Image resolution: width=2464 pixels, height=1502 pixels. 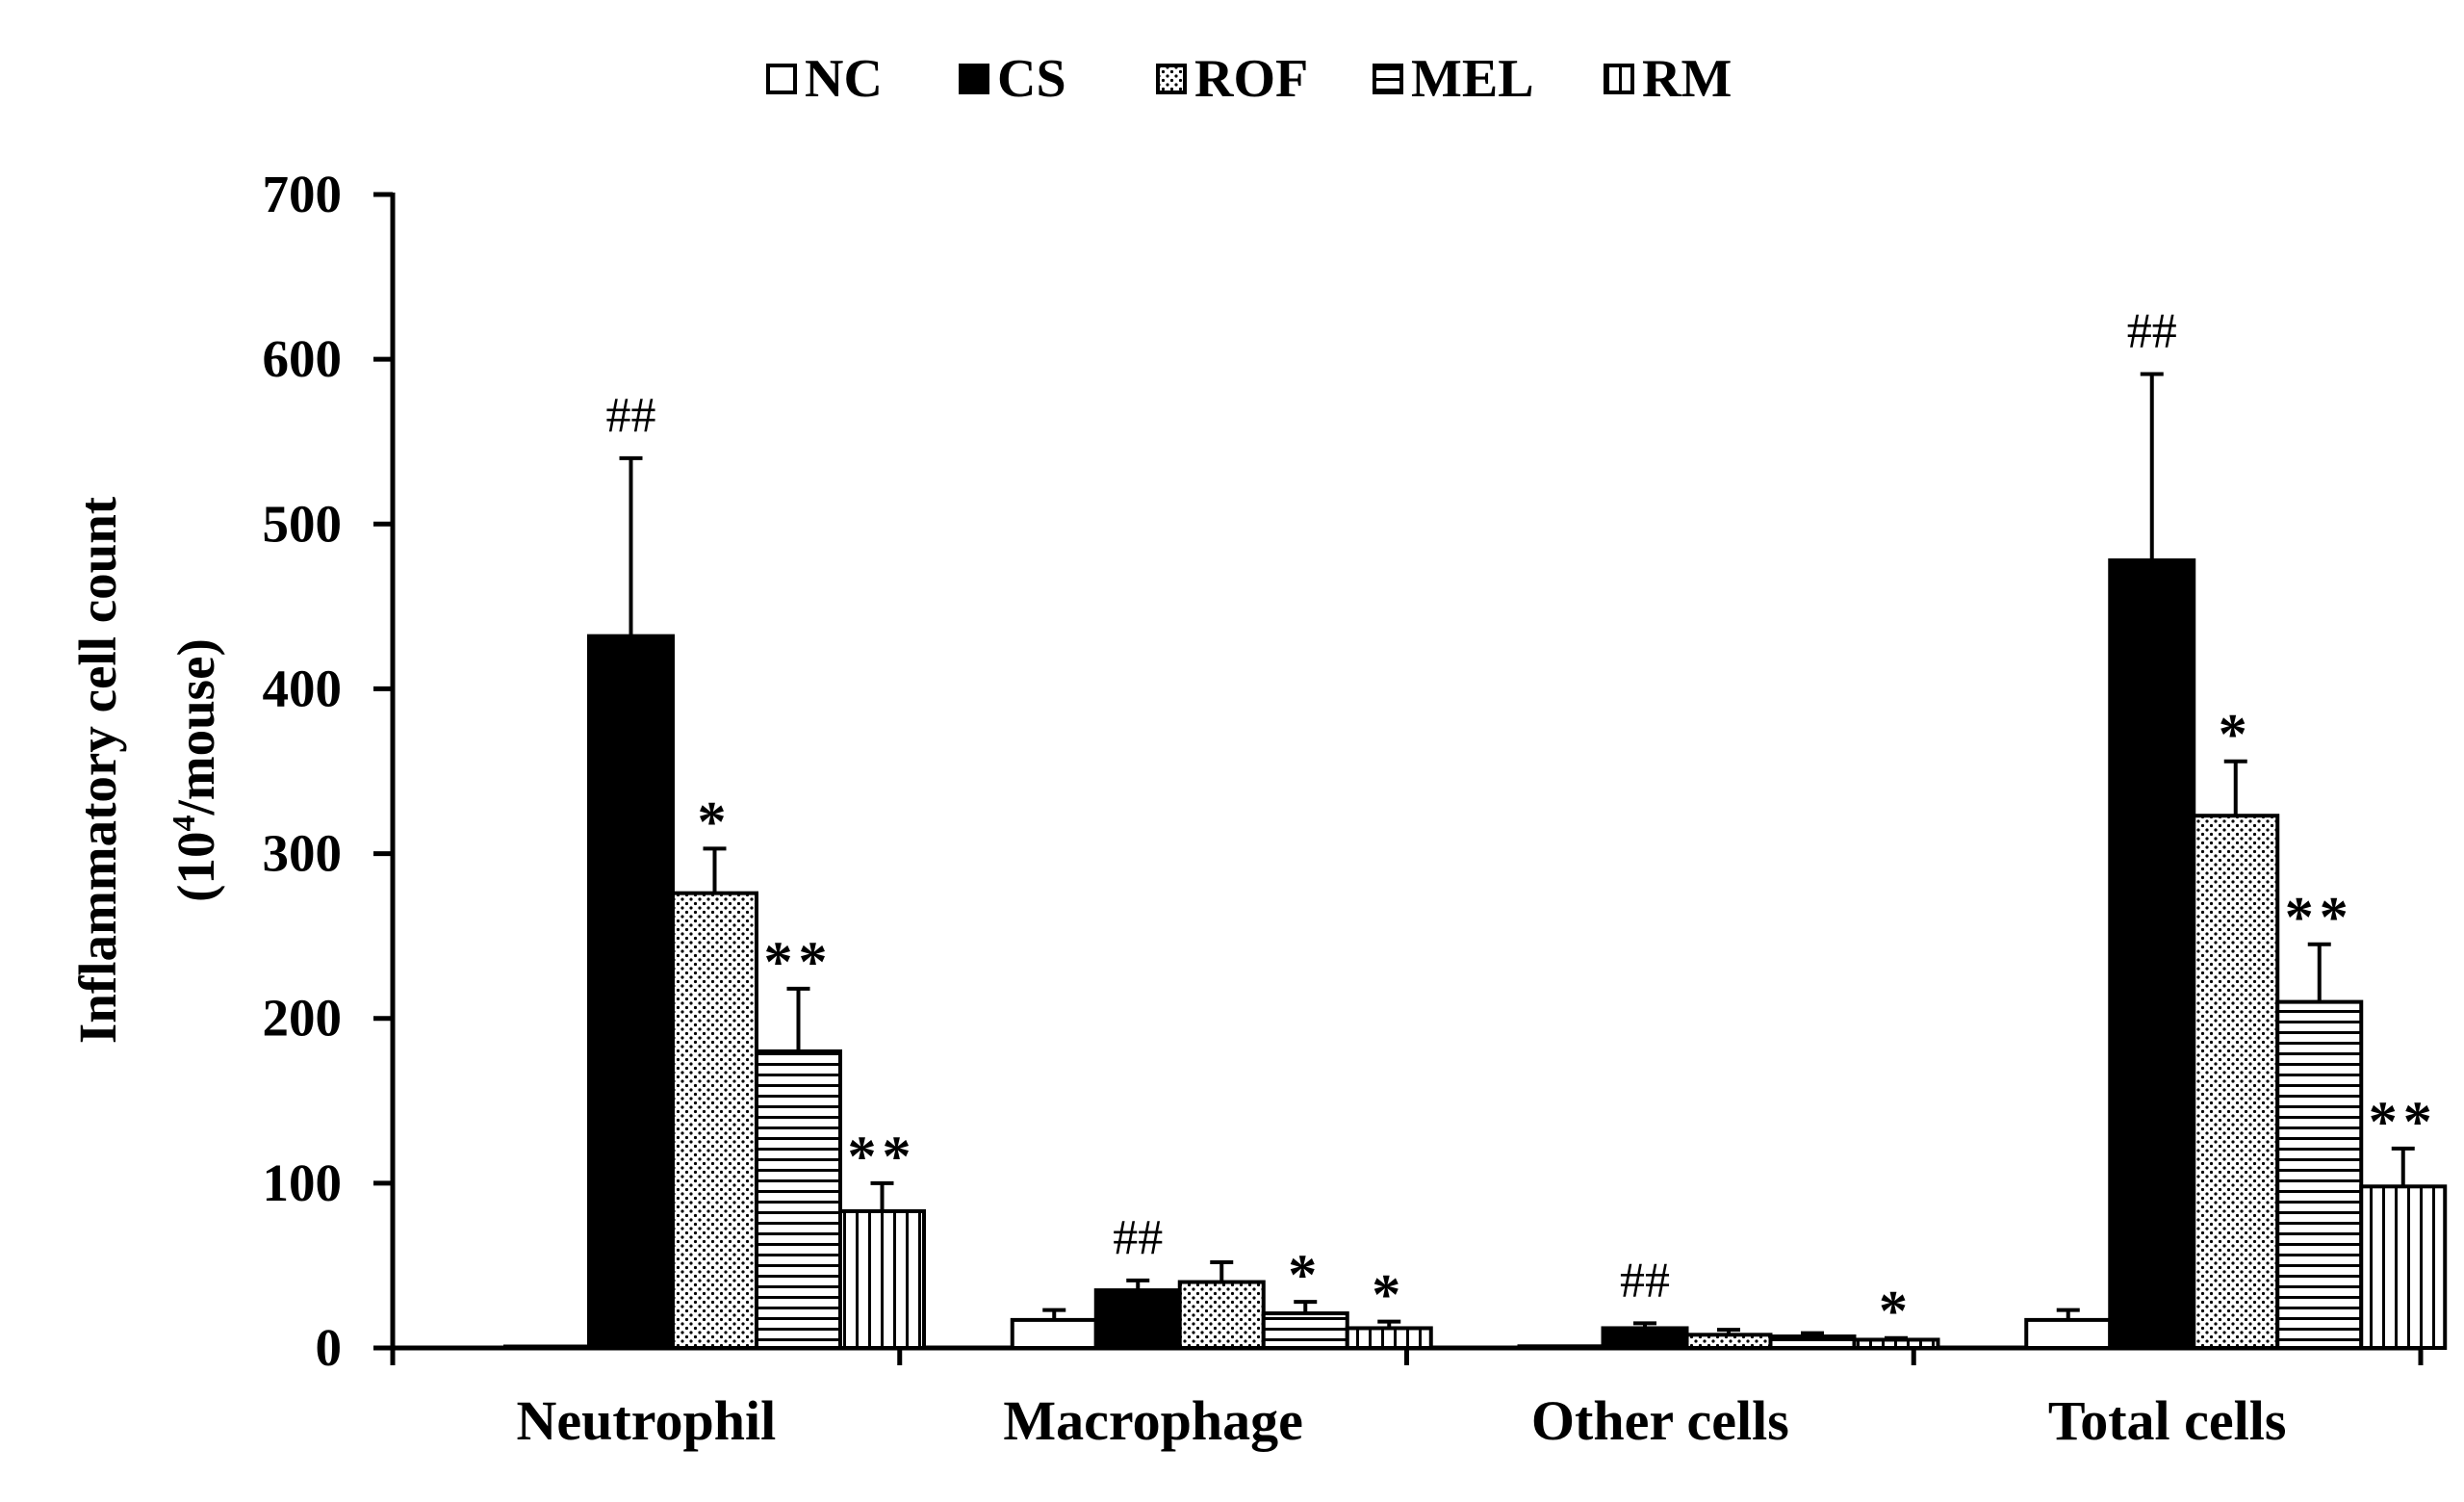 I want to click on x-axis-ticks, so click(x=1407, y=1356).